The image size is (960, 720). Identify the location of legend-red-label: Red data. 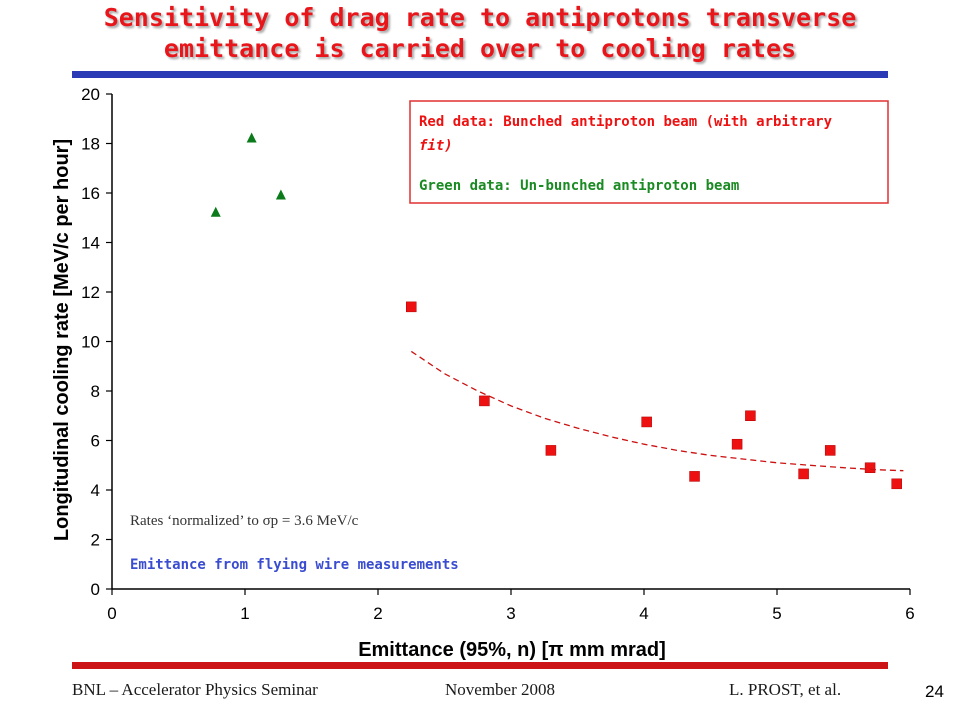
(452, 122).